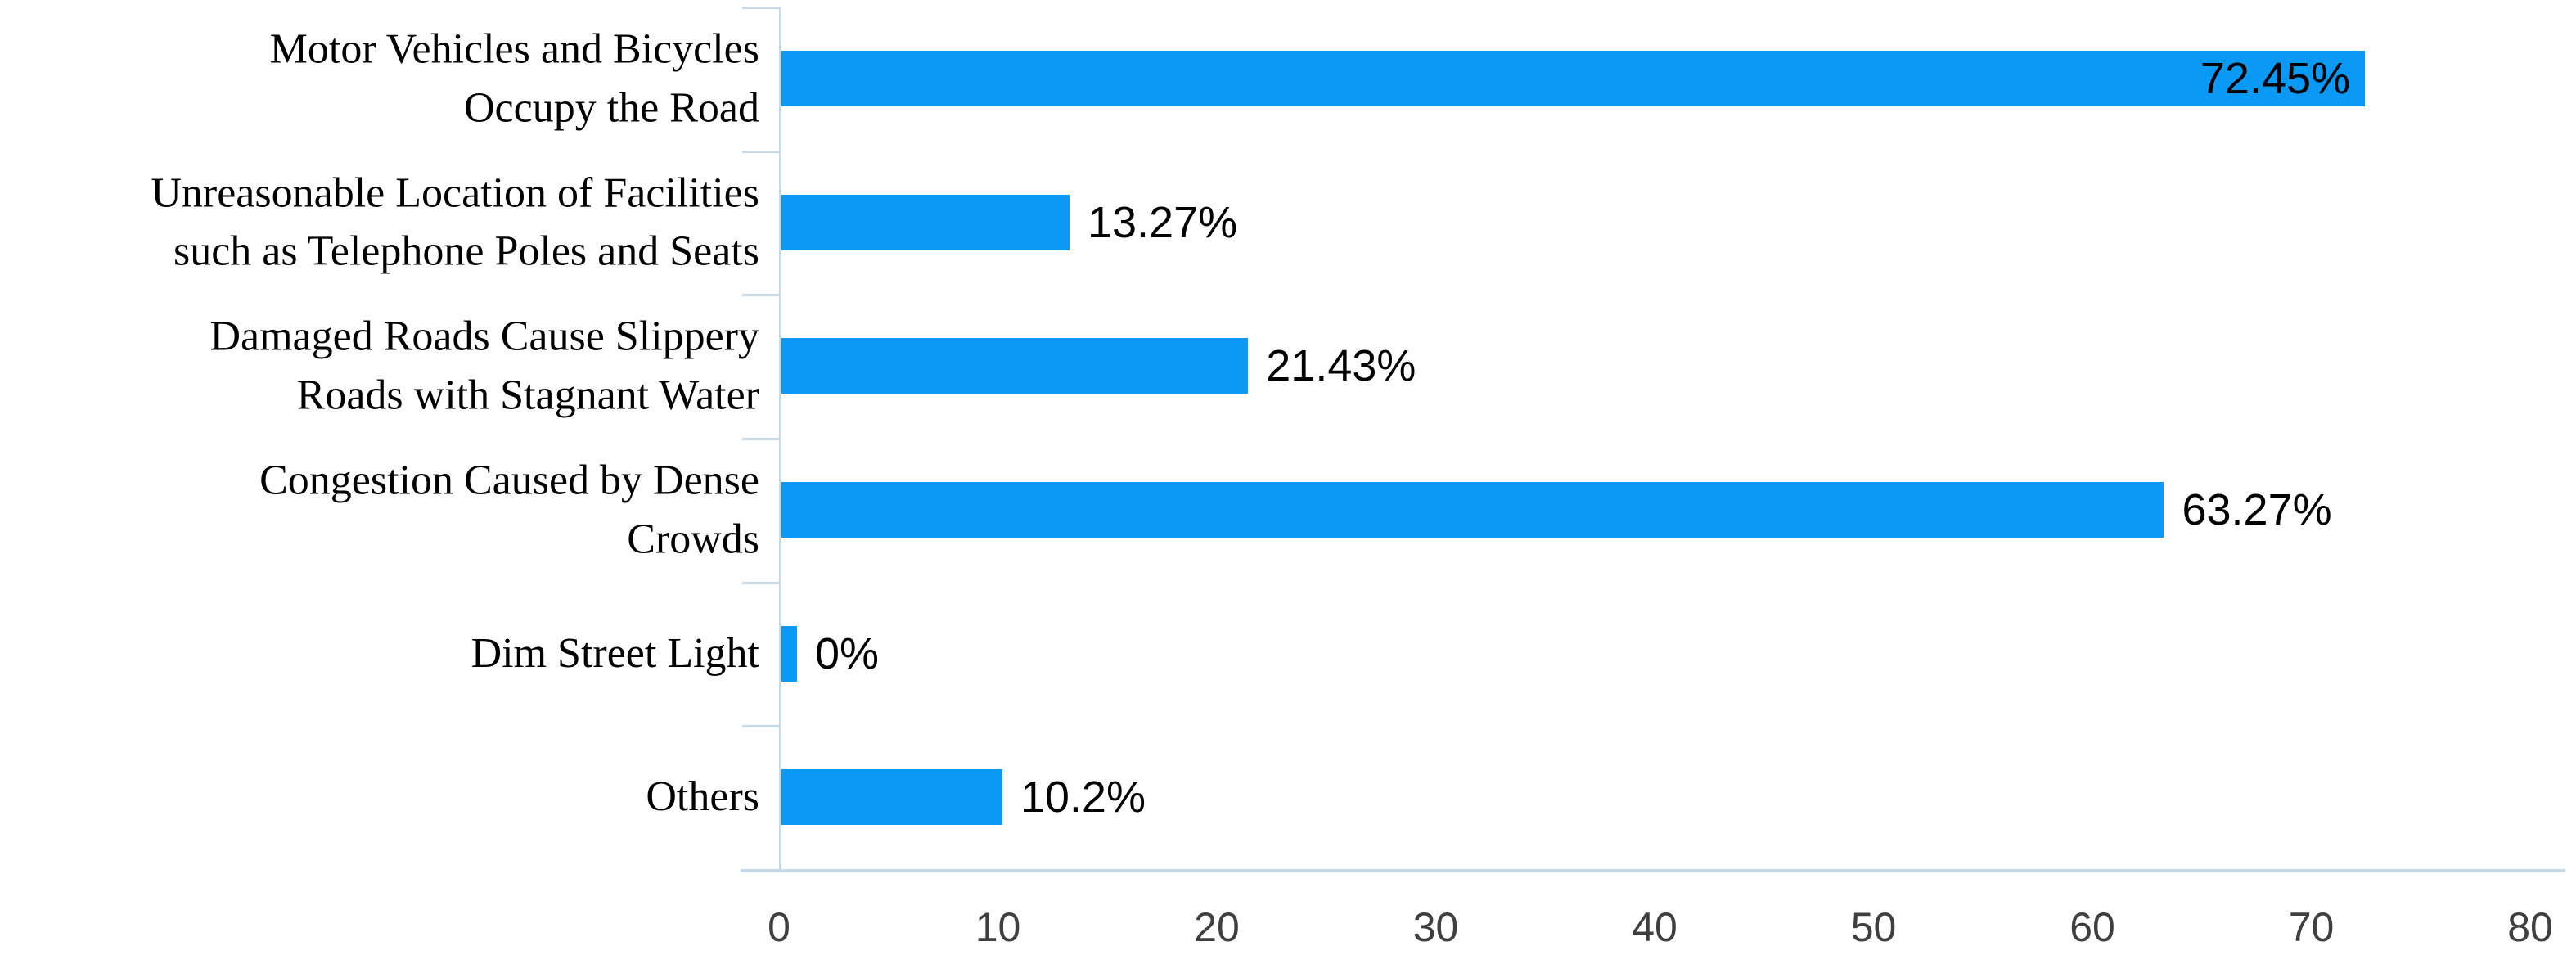  I want to click on y-axis-line, so click(780, 438).